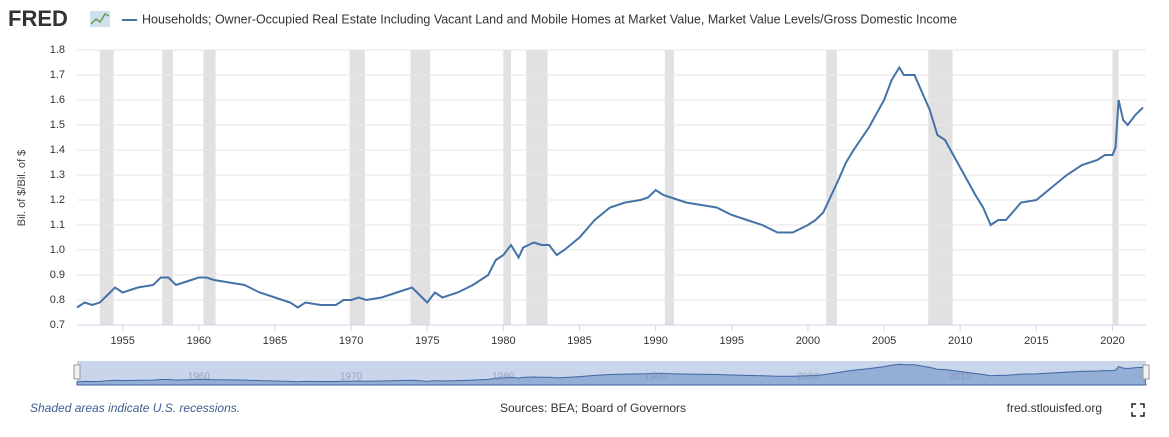  I want to click on y-tick-label: 1.4, so click(57, 150).